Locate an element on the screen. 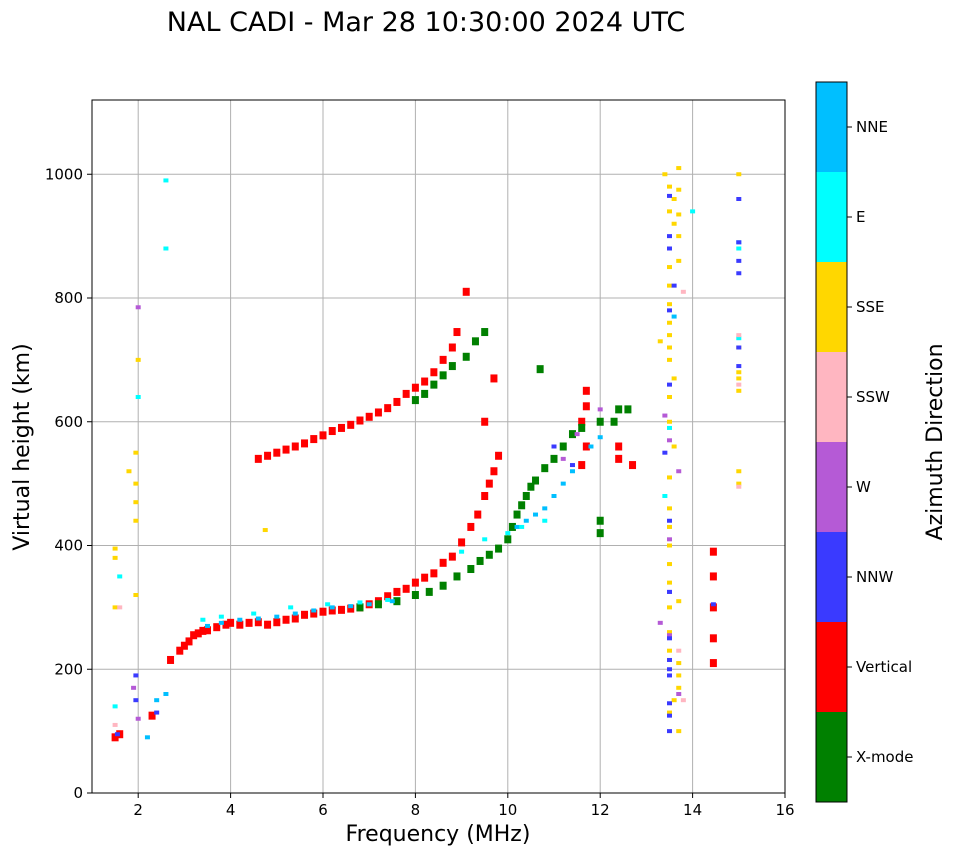 The image size is (958, 857). y-tick-label: 400 is located at coordinates (68, 546).